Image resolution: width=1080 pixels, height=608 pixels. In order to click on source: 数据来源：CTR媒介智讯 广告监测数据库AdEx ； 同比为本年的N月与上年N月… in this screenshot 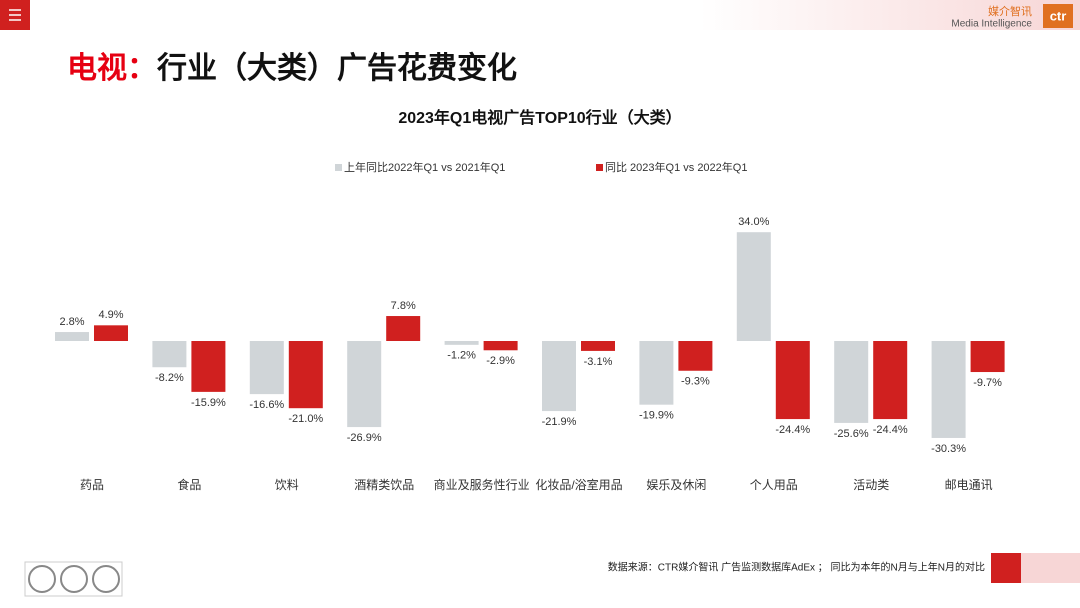, I will do `click(796, 567)`.